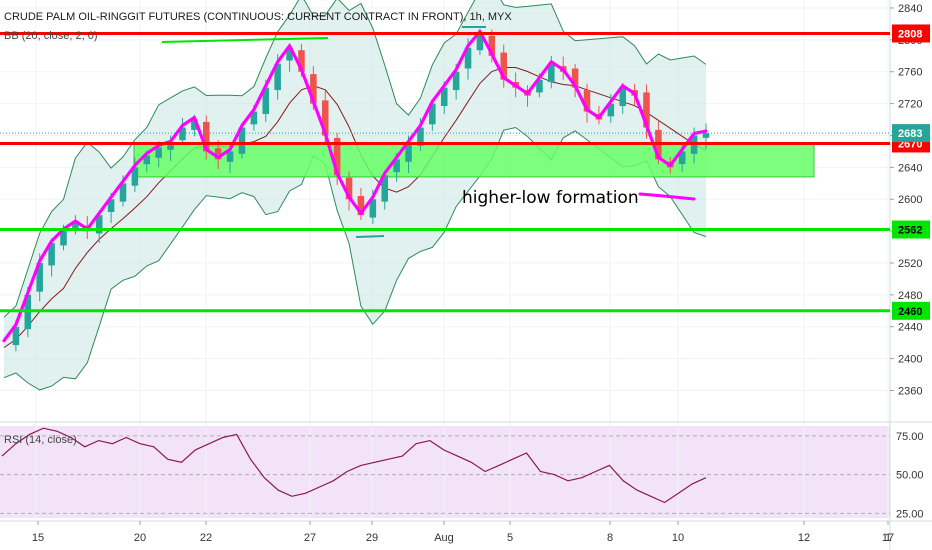 The image size is (932, 550). Describe the element at coordinates (310, 538) in the screenshot. I see `time-tick-label: 27` at that location.